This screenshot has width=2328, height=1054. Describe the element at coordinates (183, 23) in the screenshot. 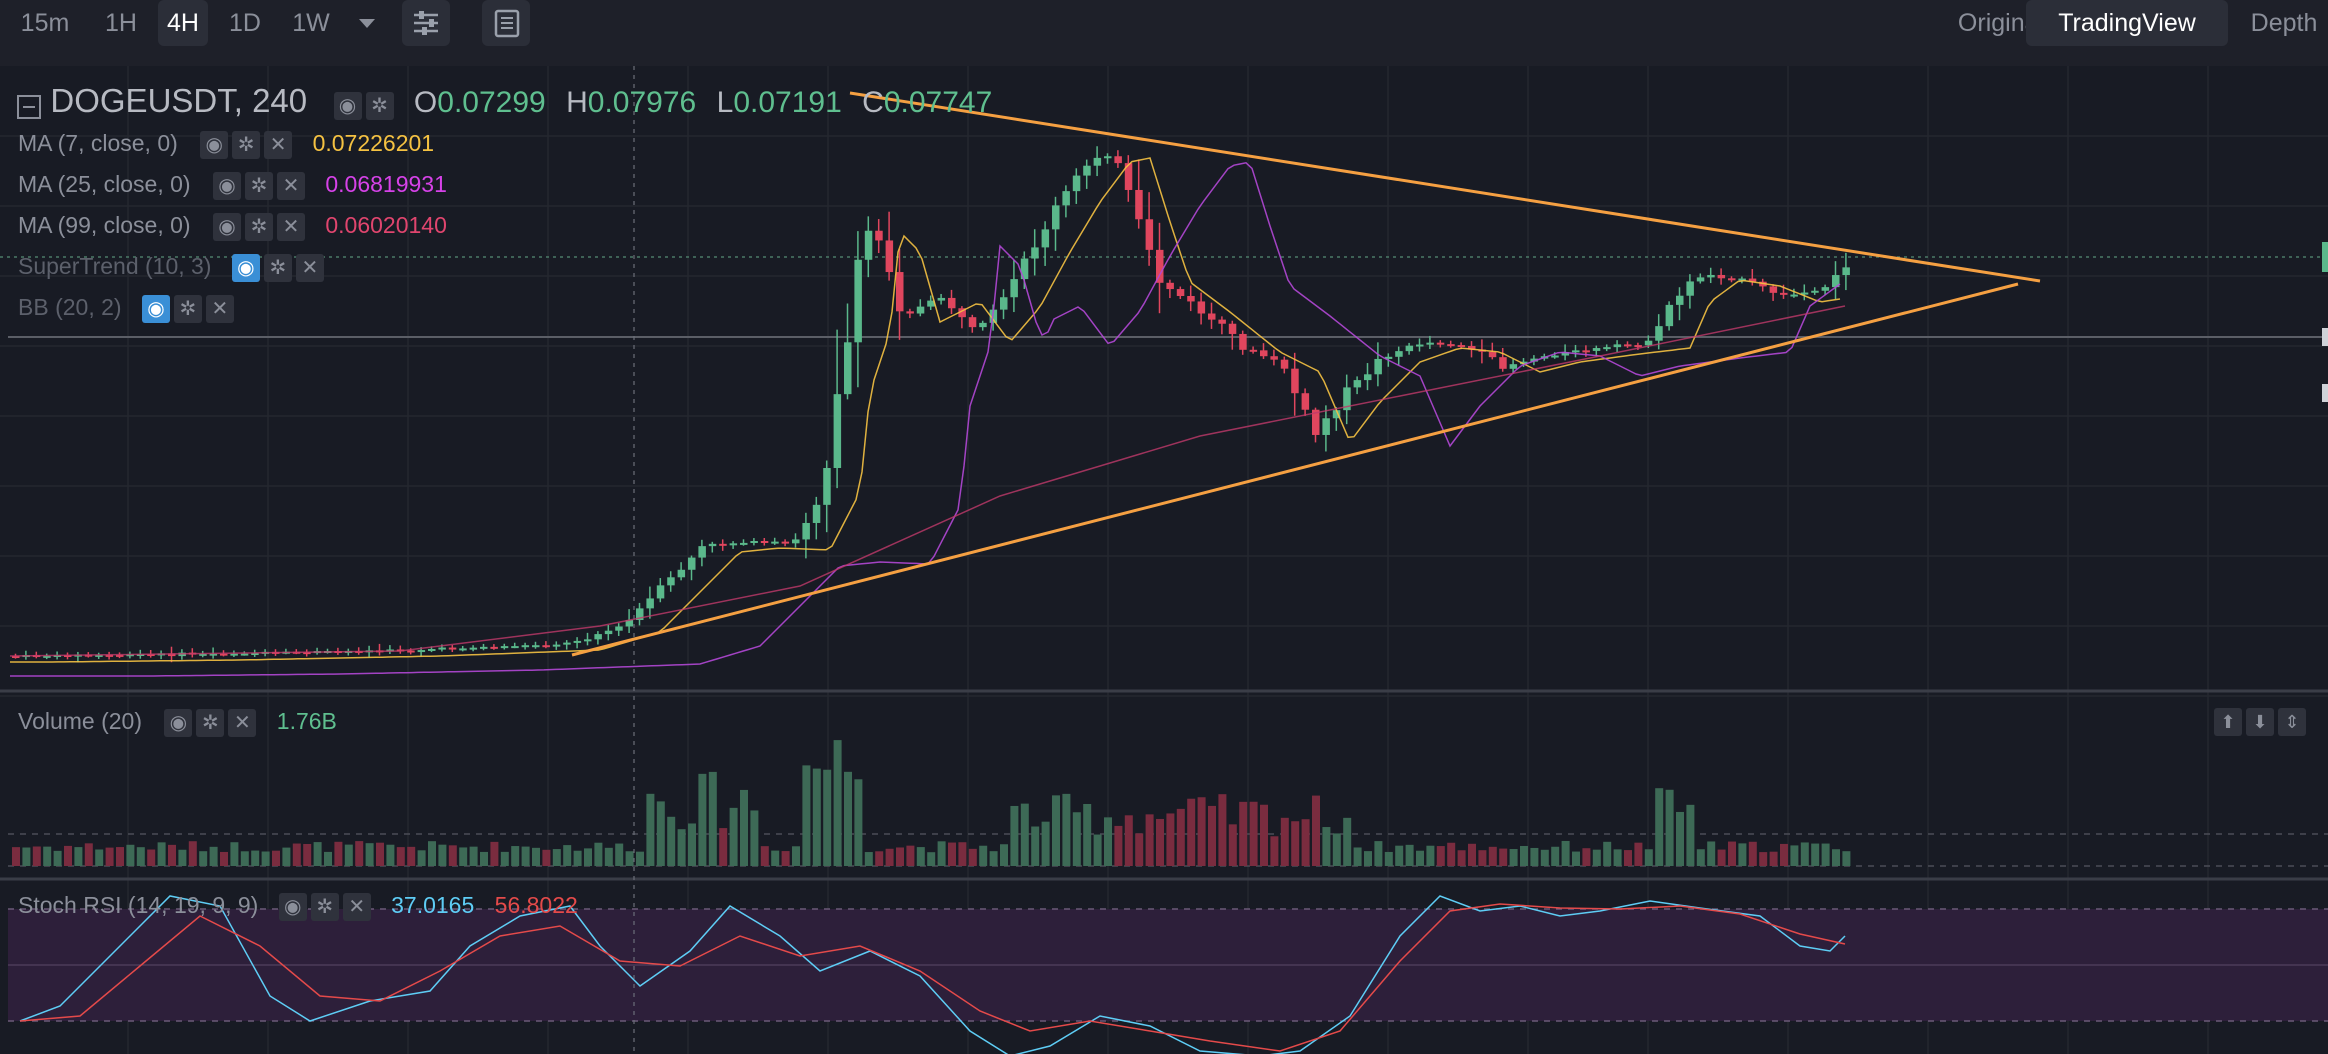

I see `interval-4h: 4H` at that location.